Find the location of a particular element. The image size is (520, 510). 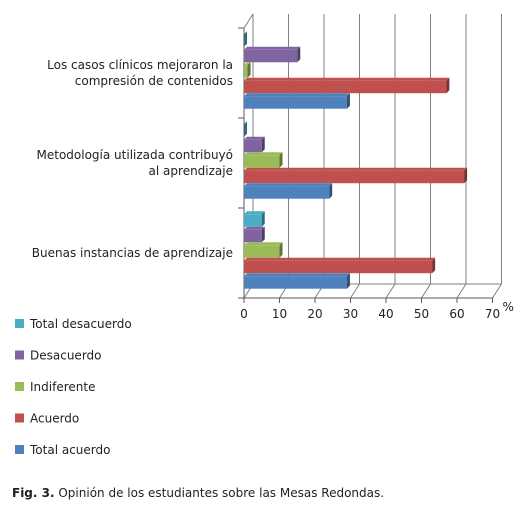

x-tick-label: 0 is located at coordinates (244, 314).